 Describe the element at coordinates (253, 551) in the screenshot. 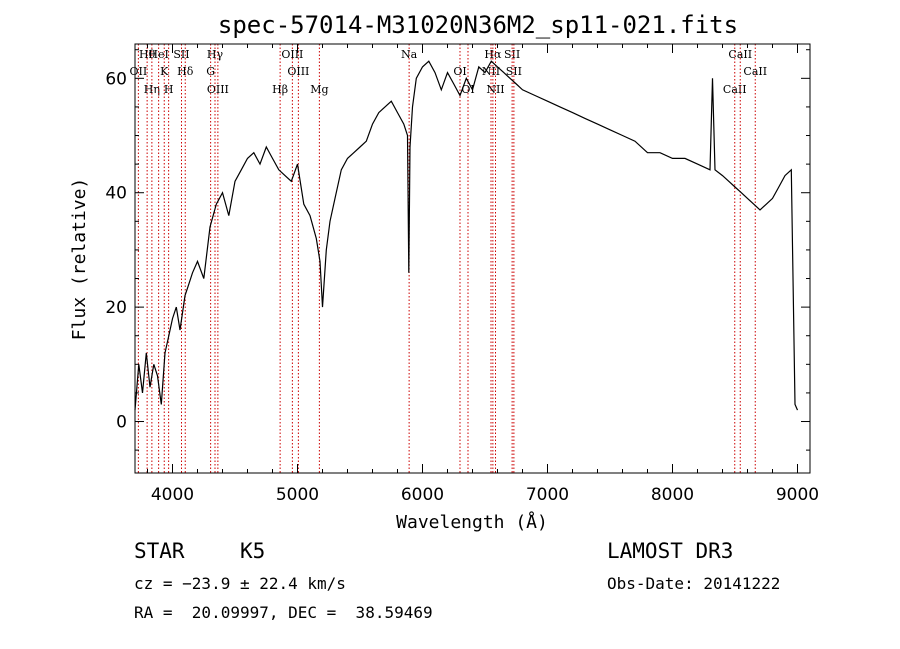

I see `object-subclass: K5` at that location.